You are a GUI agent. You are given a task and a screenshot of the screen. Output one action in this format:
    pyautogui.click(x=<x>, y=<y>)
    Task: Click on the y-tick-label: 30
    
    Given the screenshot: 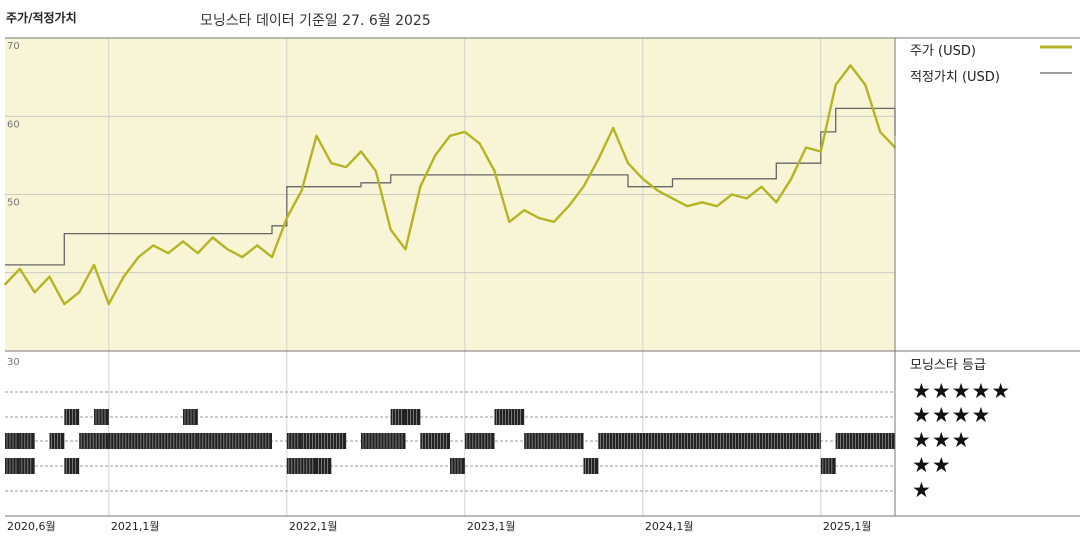 What is the action you would take?
    pyautogui.click(x=13, y=362)
    